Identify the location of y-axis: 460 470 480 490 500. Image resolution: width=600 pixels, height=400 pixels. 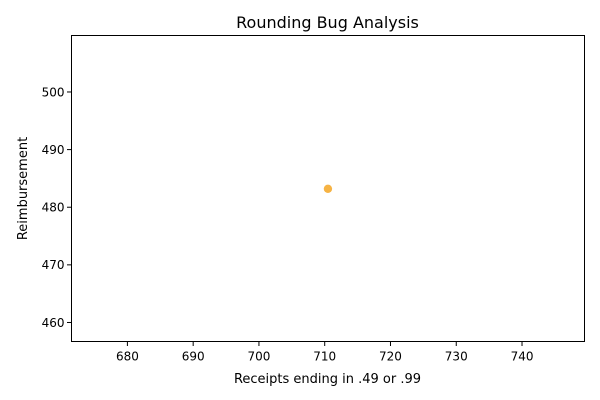
(57, 207).